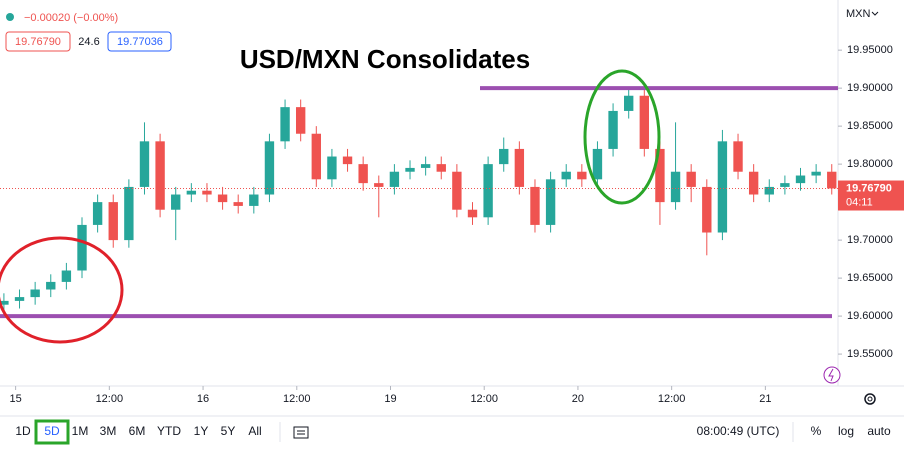 This screenshot has height=451, width=904. I want to click on last-price-box, so click(871, 195).